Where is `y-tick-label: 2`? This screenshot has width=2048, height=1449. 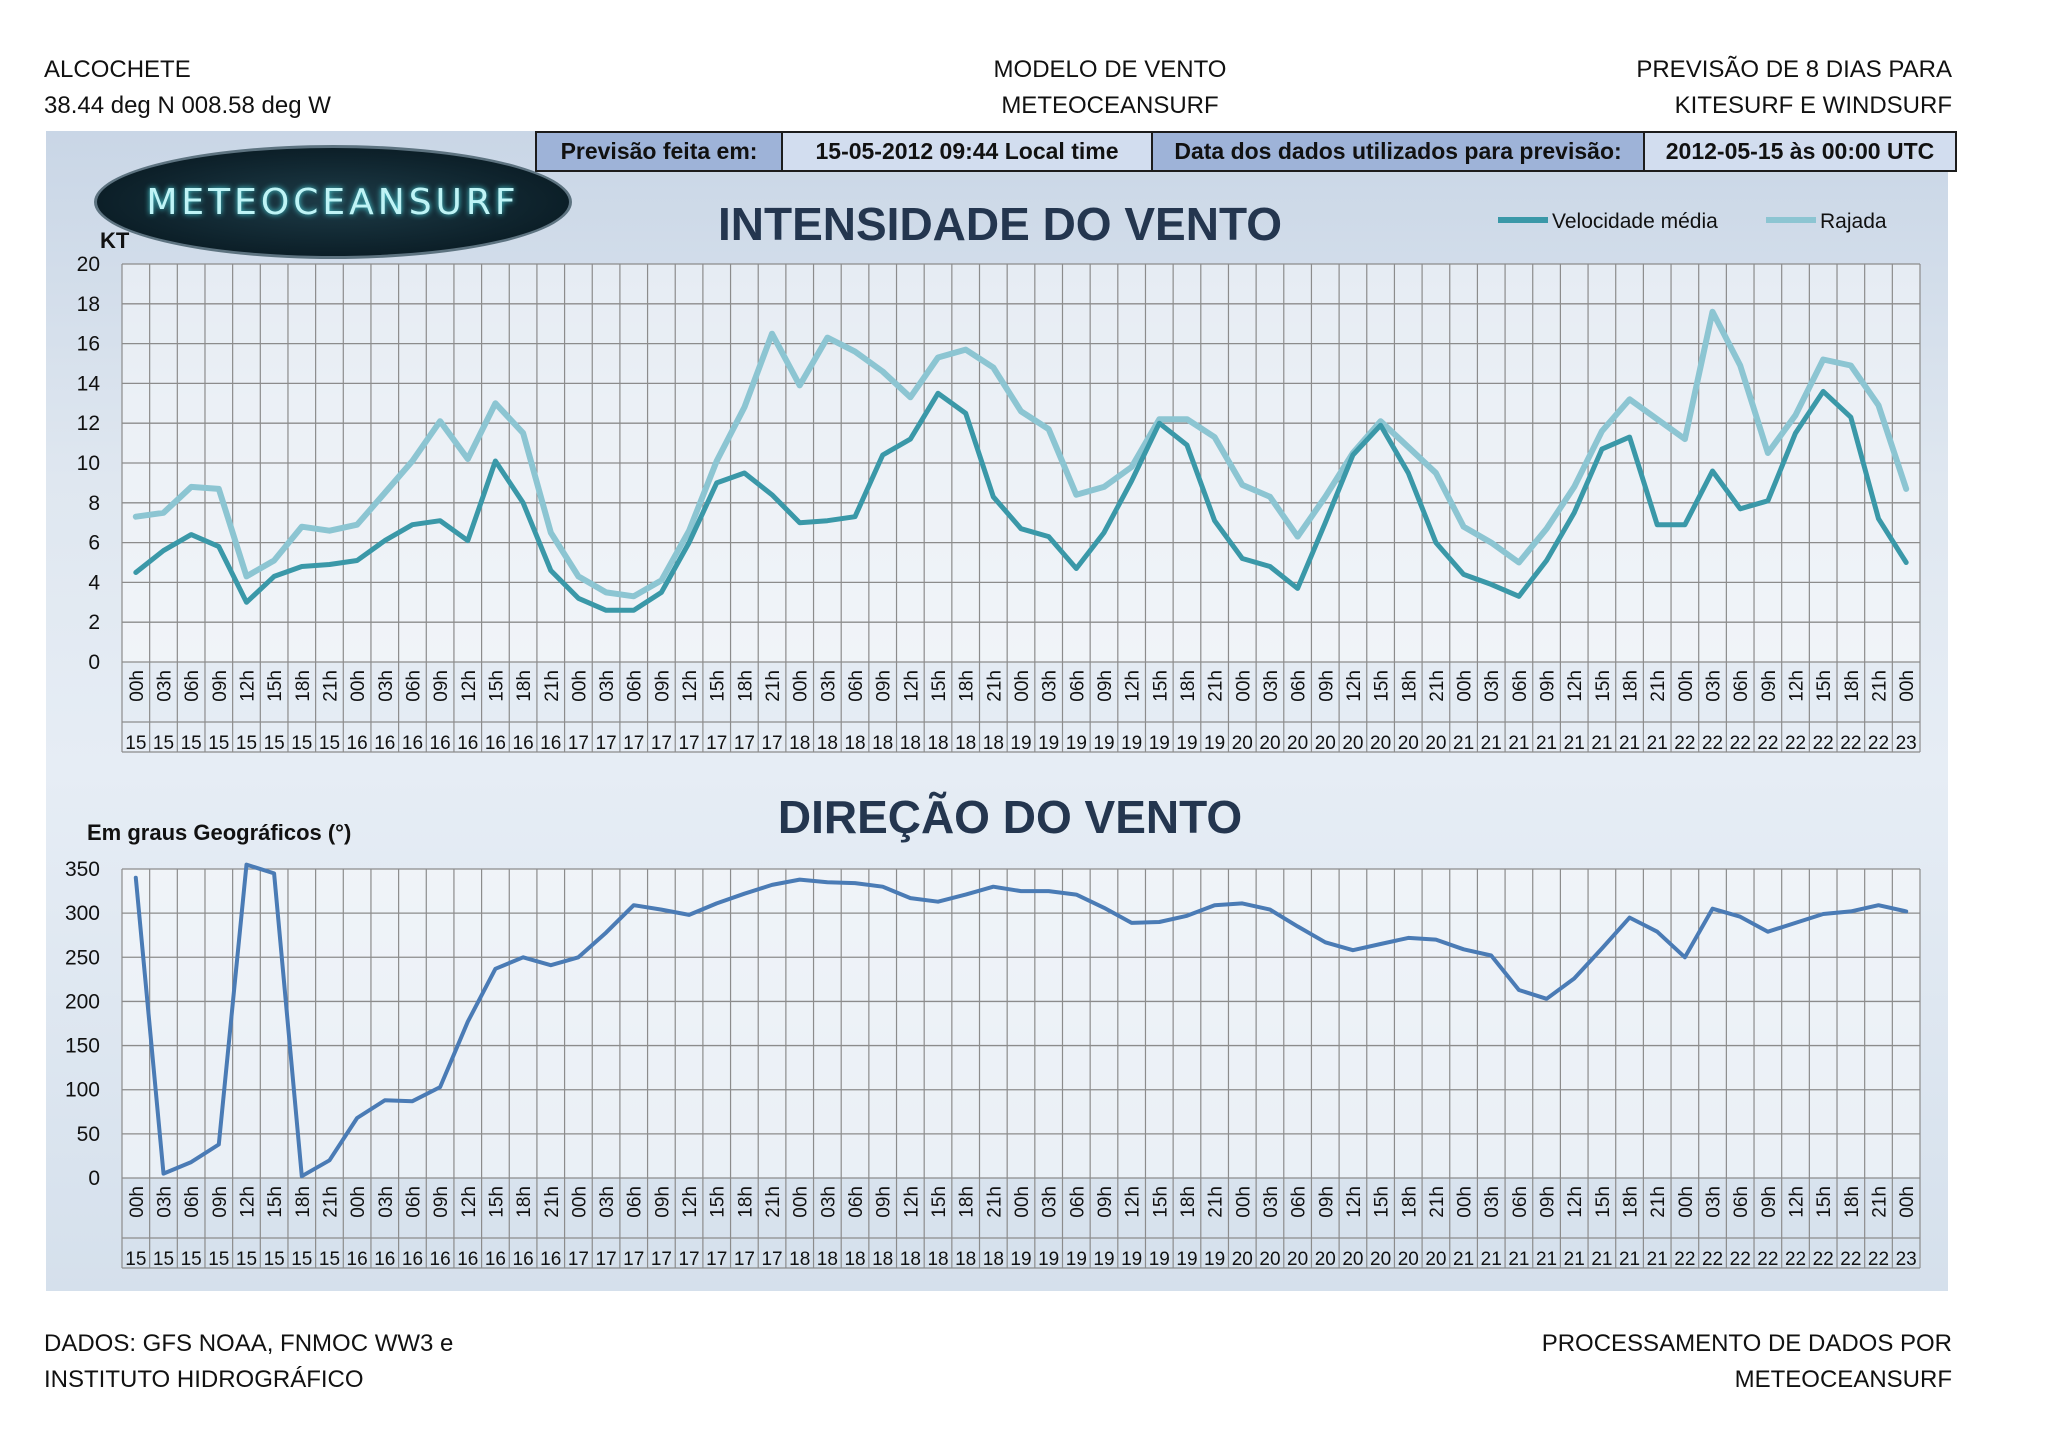 y-tick-label: 2 is located at coordinates (94, 622).